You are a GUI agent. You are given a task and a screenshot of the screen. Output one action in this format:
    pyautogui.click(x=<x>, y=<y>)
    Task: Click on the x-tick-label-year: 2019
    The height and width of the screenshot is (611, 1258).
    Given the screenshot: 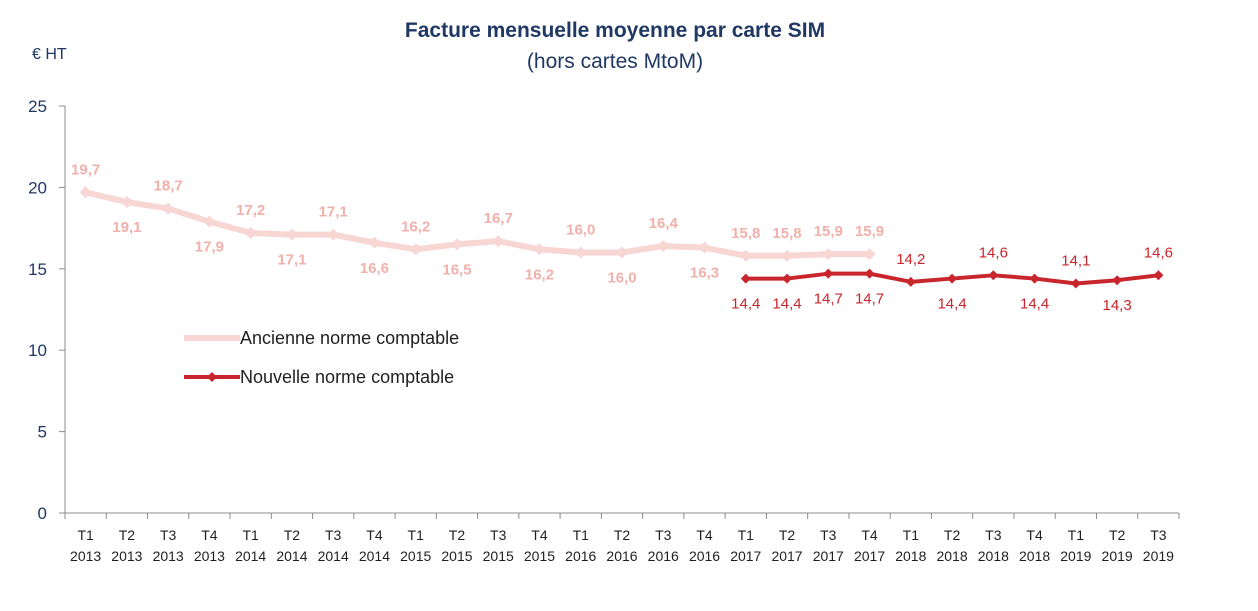 What is the action you would take?
    pyautogui.click(x=1158, y=556)
    